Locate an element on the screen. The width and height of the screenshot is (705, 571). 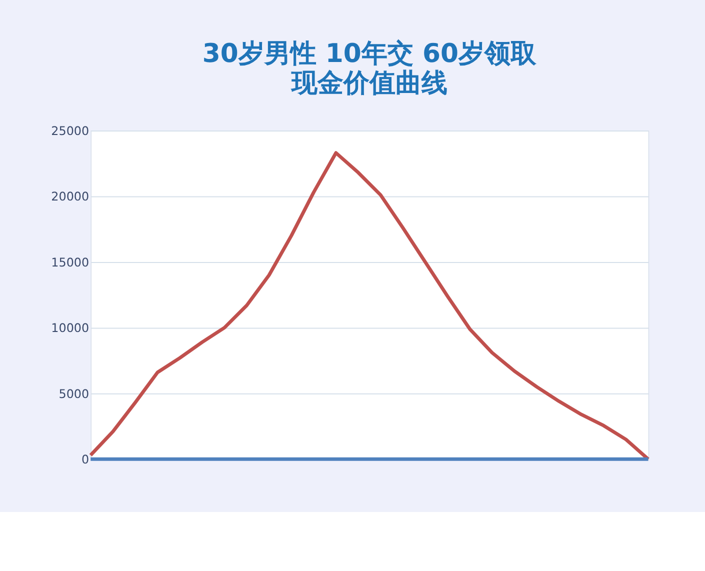
chart-title: 30岁男性 10年交 60岁领取 is located at coordinates (370, 53).